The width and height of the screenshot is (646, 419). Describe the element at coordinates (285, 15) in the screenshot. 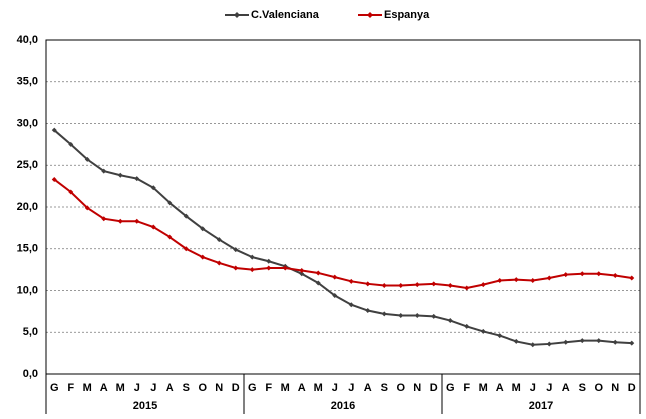

I see `legend-label: C.Valenciana` at that location.